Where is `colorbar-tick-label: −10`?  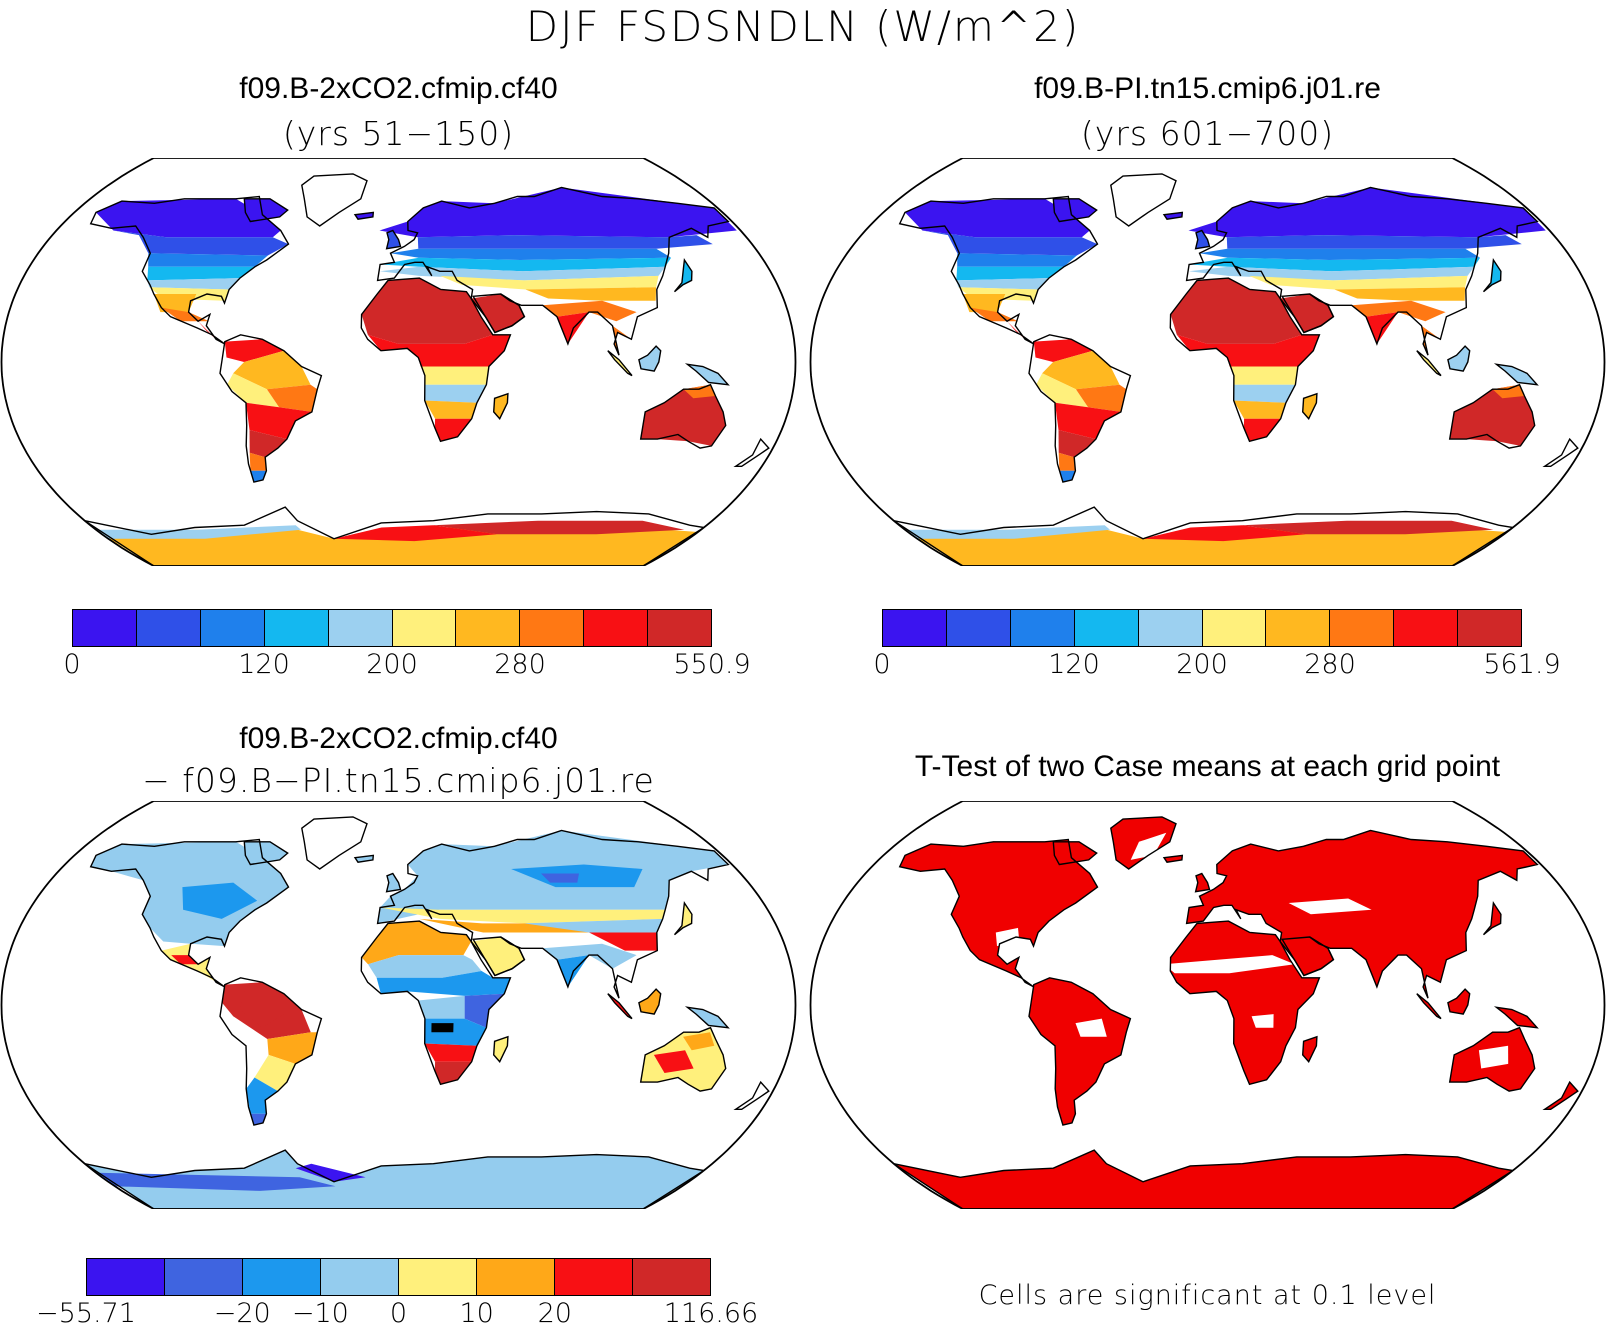 colorbar-tick-label: −10 is located at coordinates (320, 1313).